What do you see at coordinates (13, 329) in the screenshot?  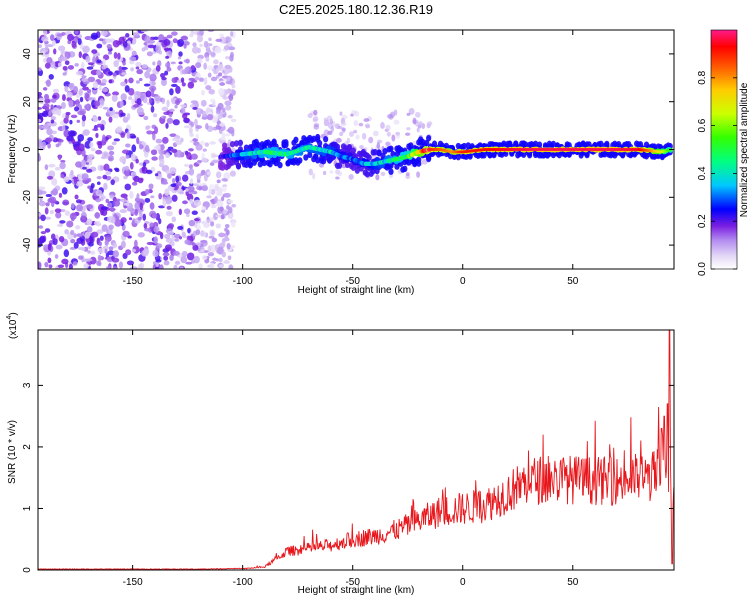 I see `snr-multiplier-base: (x10` at bounding box center [13, 329].